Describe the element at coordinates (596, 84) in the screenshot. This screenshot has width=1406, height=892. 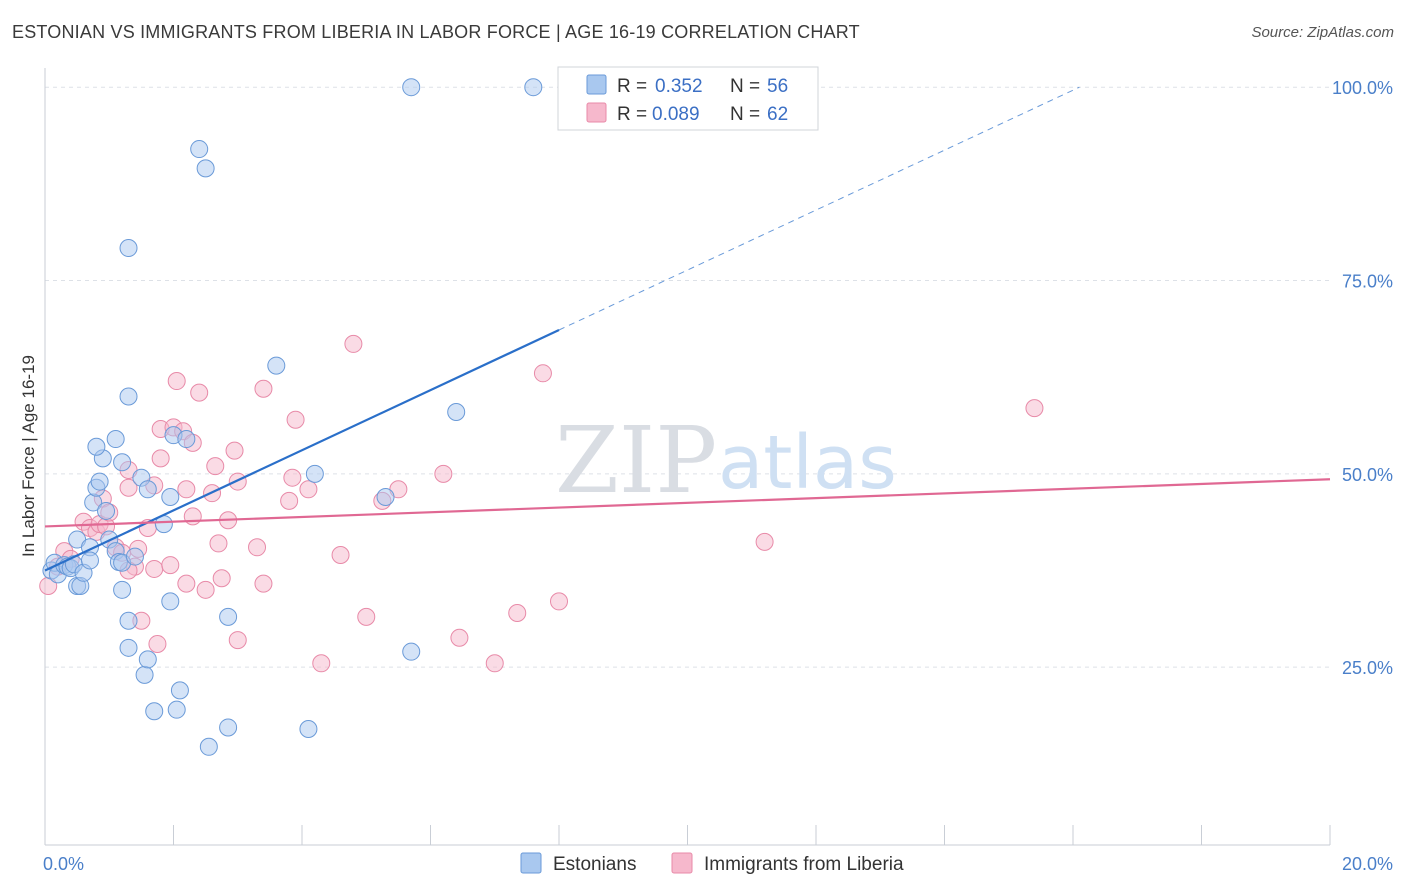
I see `legend-swatch-estonians` at that location.